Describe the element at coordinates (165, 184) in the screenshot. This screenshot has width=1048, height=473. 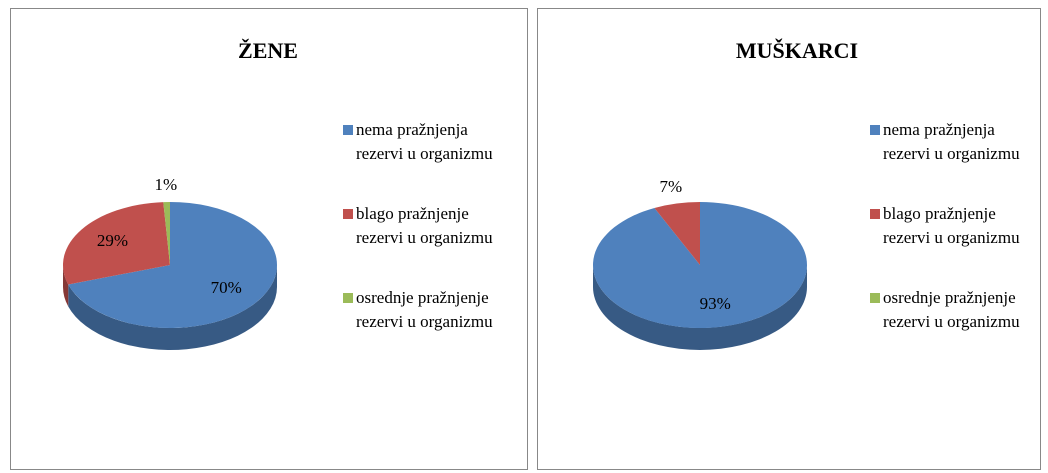
I see `data-label: 1%` at that location.